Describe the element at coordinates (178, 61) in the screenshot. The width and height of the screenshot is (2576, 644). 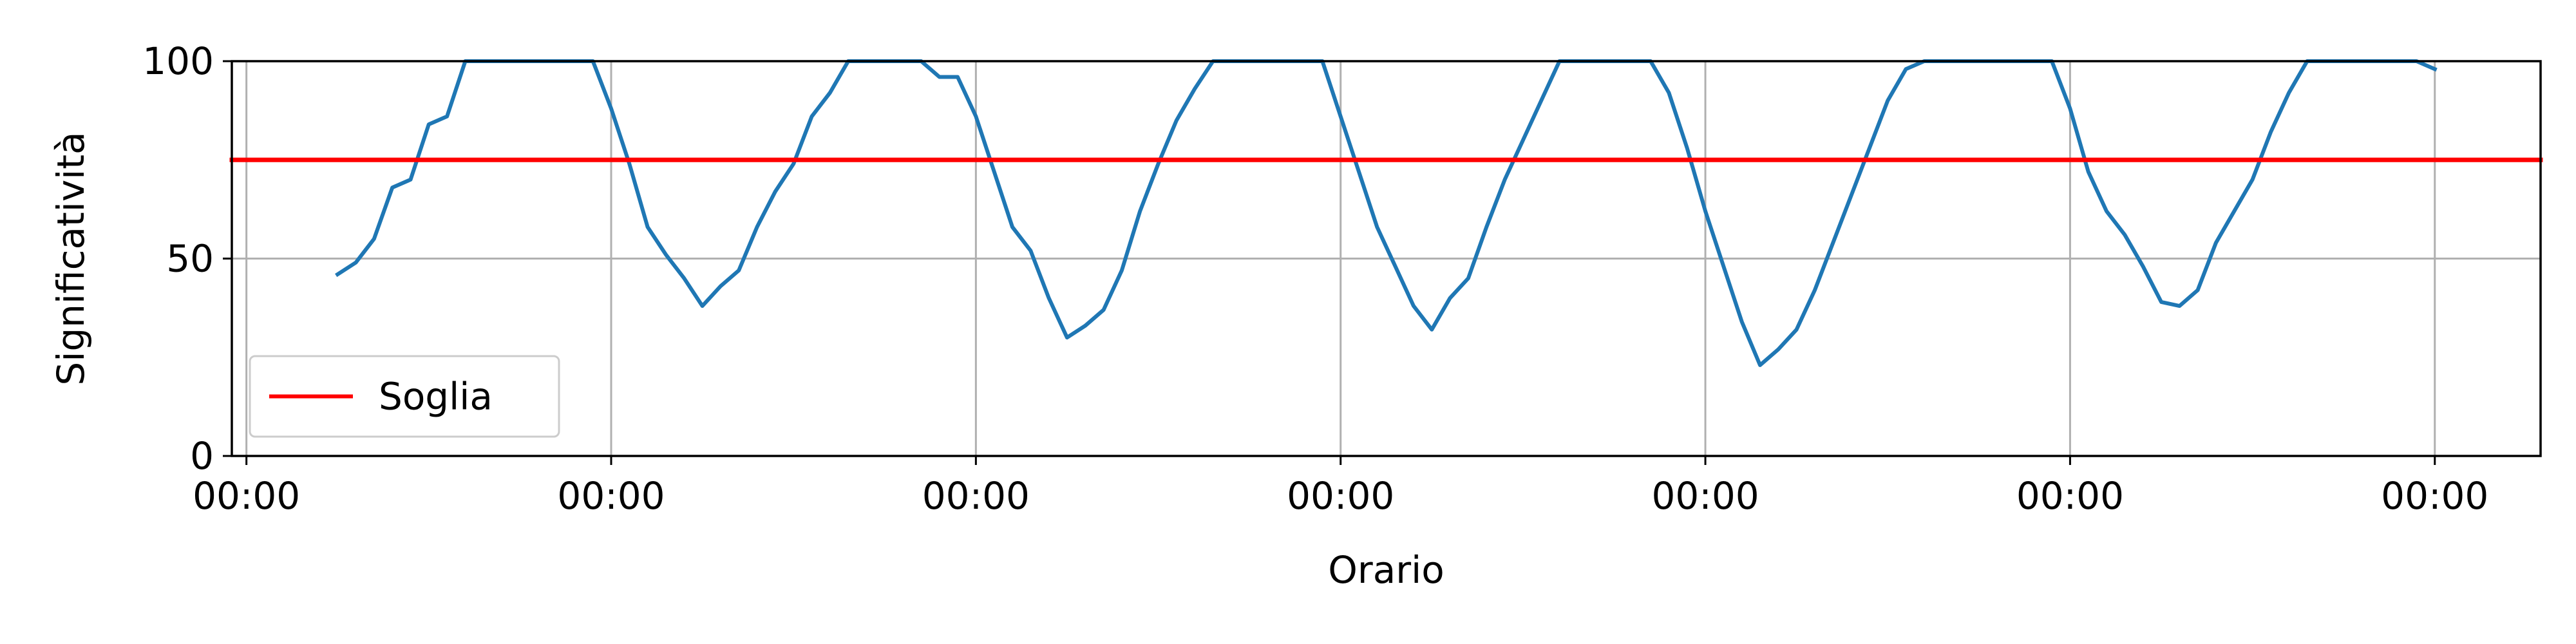
I see `y-tick-label: 100` at that location.